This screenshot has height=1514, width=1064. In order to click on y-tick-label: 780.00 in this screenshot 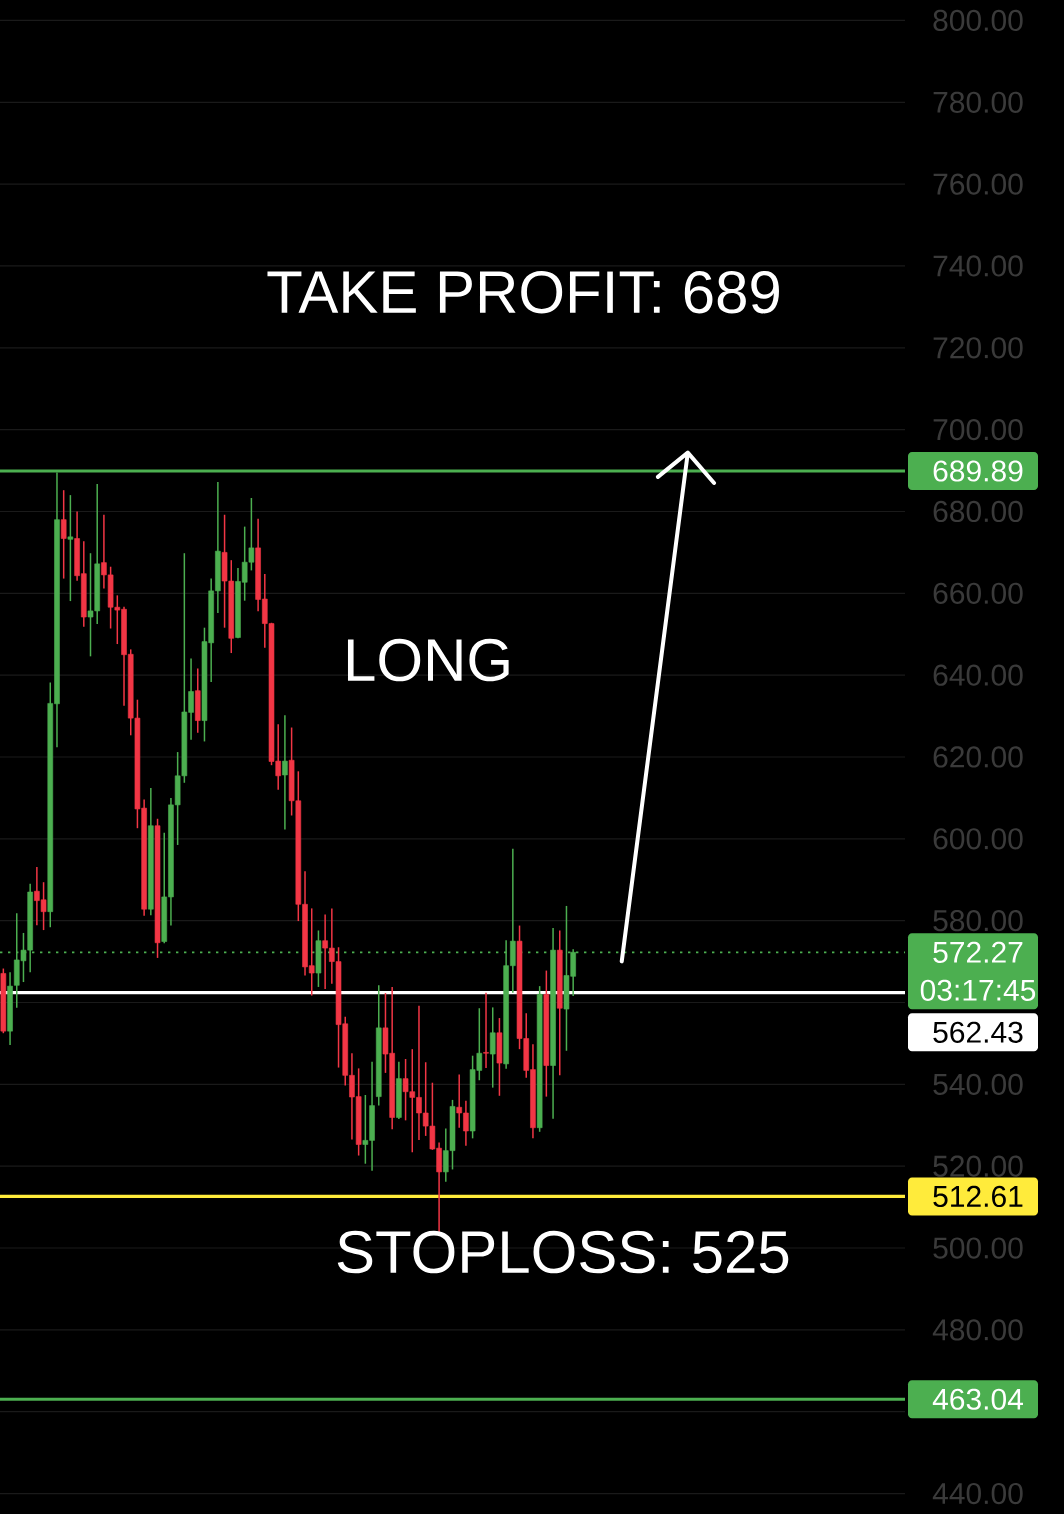, I will do `click(978, 102)`.